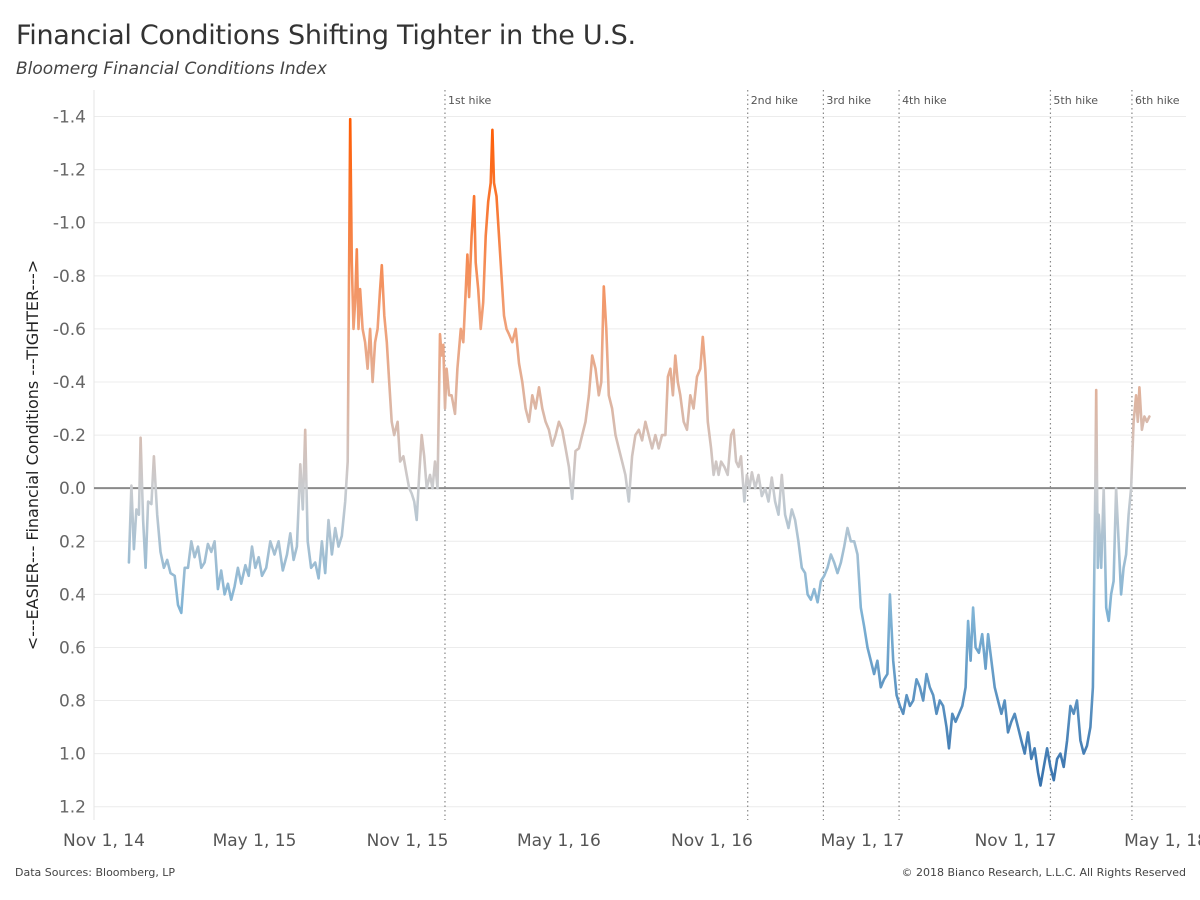 The image size is (1200, 900). What do you see at coordinates (72, 648) in the screenshot?
I see `y-tick-label: 0.6` at bounding box center [72, 648].